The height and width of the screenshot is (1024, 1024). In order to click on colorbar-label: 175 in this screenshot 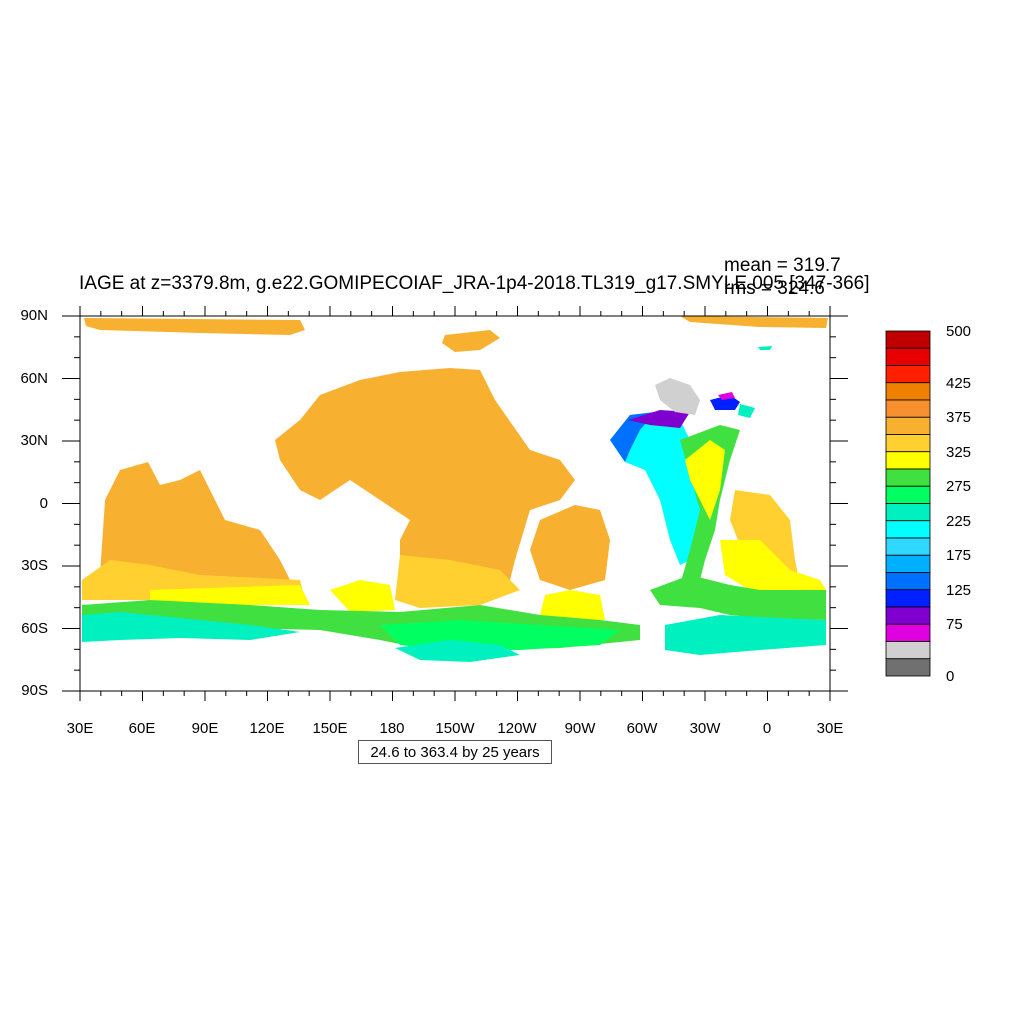, I will do `click(959, 555)`.